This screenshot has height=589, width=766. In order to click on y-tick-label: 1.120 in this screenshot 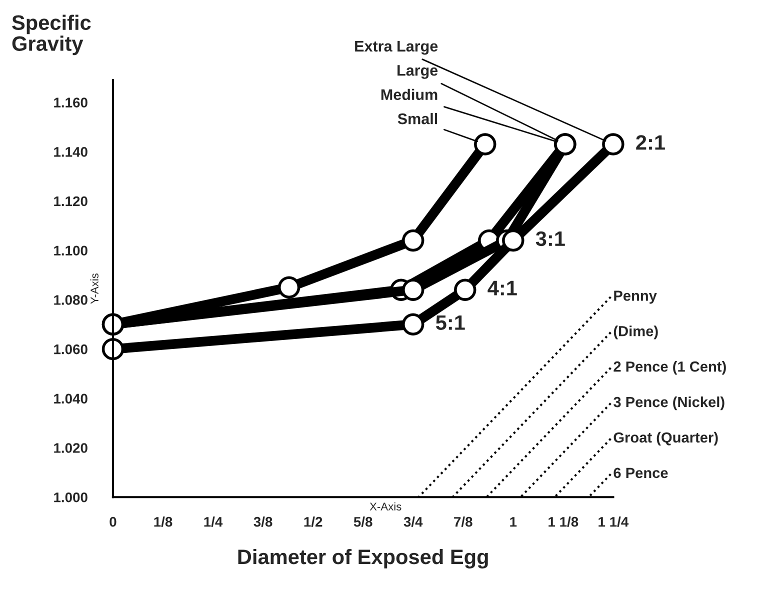, I will do `click(71, 201)`.